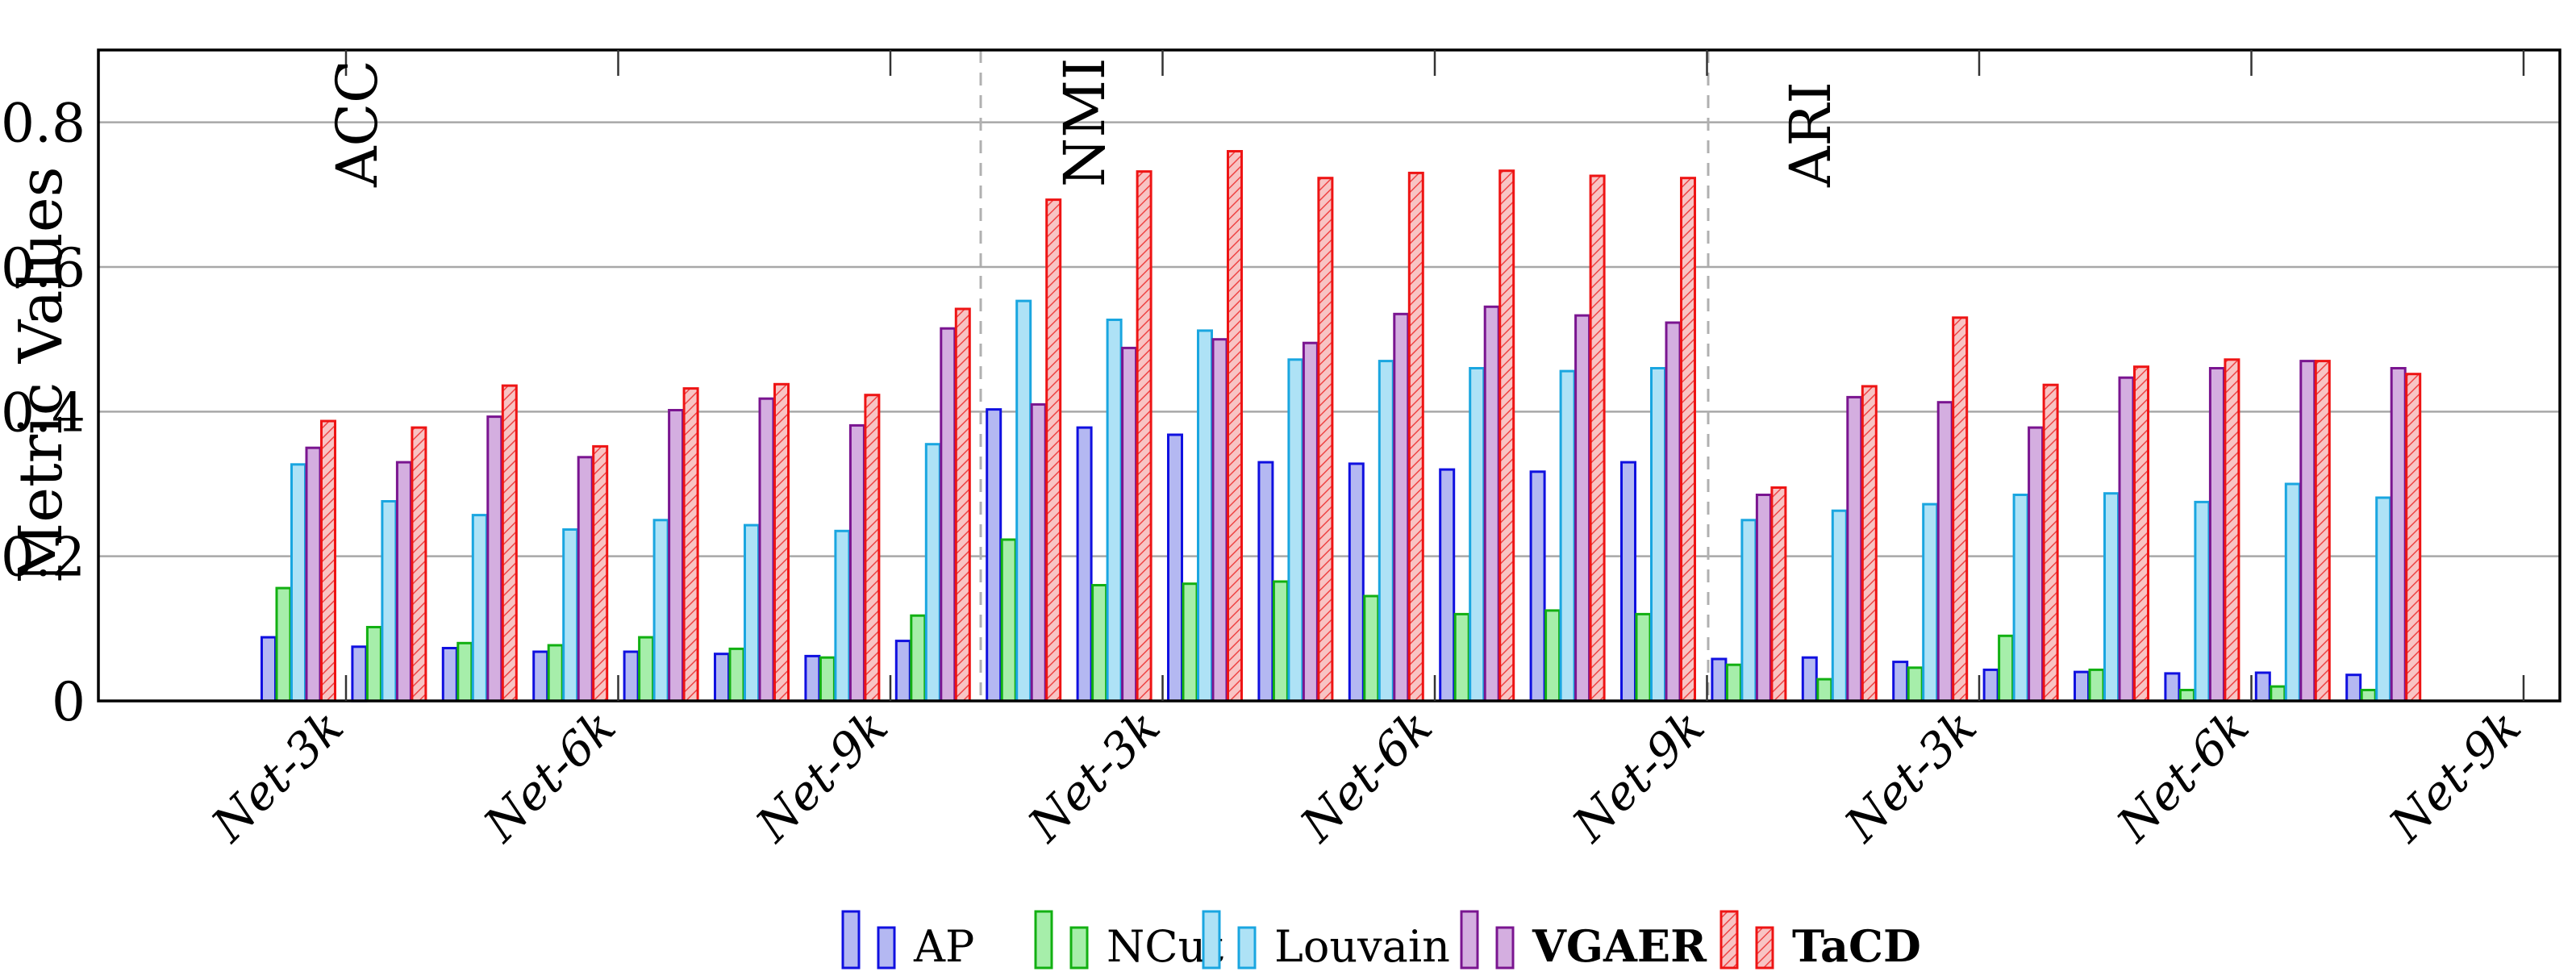 The width and height of the screenshot is (2576, 980). I want to click on y-axis-label: Metric Values, so click(41, 374).